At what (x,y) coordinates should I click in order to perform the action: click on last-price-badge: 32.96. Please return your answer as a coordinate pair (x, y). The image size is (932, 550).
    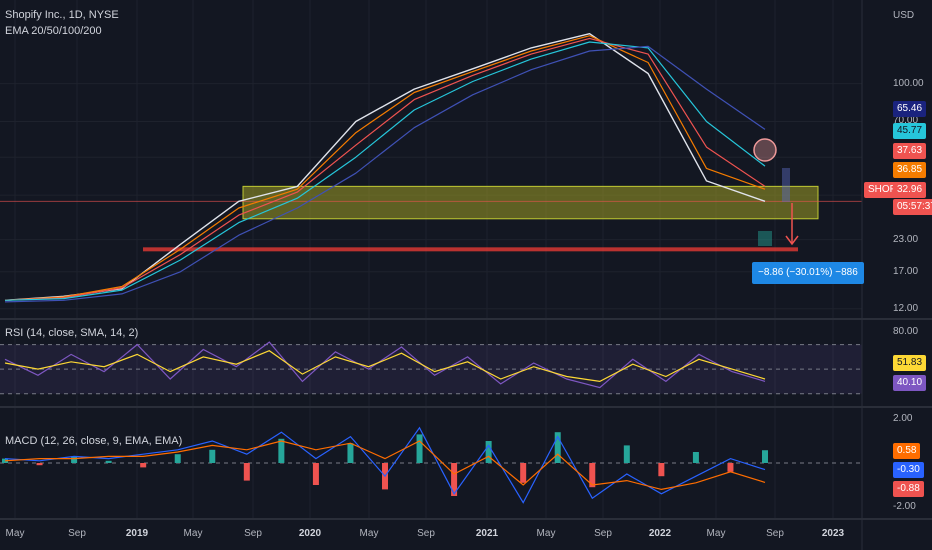
    Looking at the image, I should click on (910, 190).